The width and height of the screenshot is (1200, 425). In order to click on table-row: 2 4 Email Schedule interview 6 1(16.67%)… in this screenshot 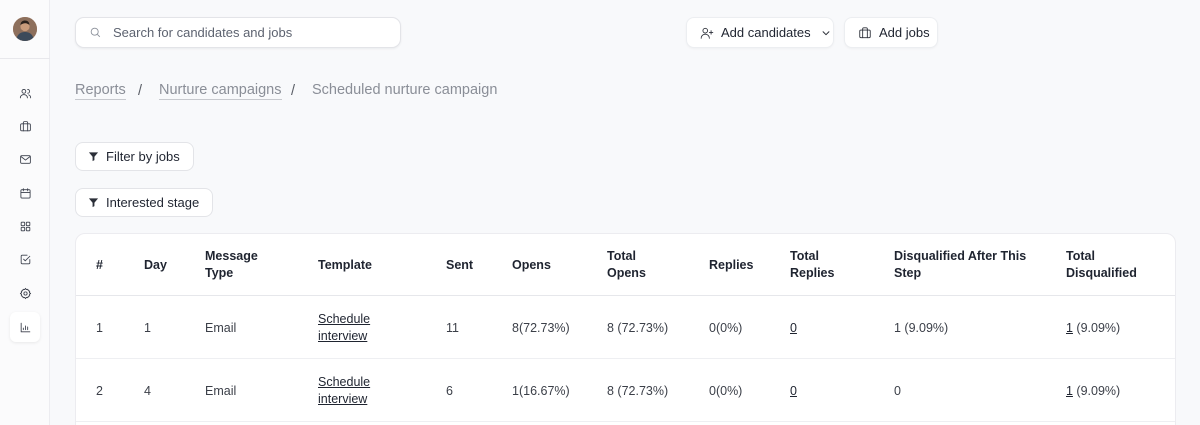, I will do `click(625, 390)`.